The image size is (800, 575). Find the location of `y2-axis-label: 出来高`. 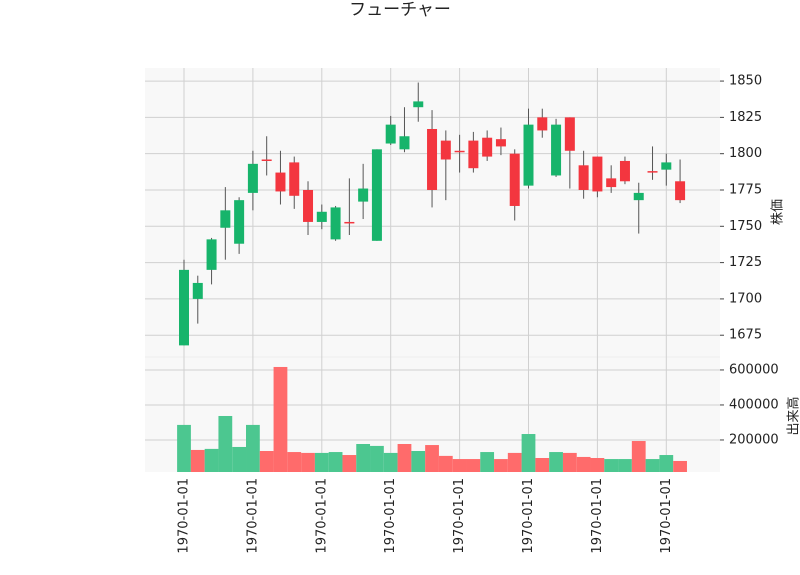

y2-axis-label: 出来高 is located at coordinates (793, 415).